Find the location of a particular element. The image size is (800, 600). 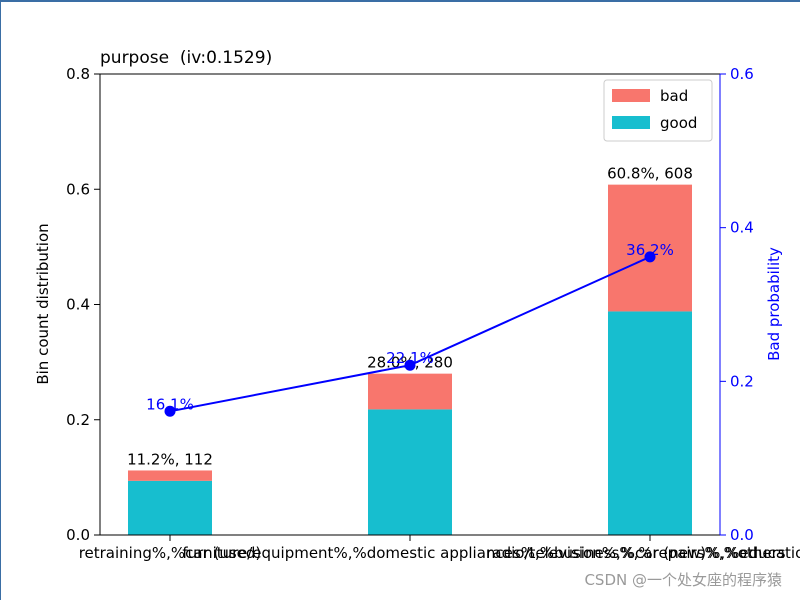

bad-probability-label-0: 16.1% is located at coordinates (170, 404).